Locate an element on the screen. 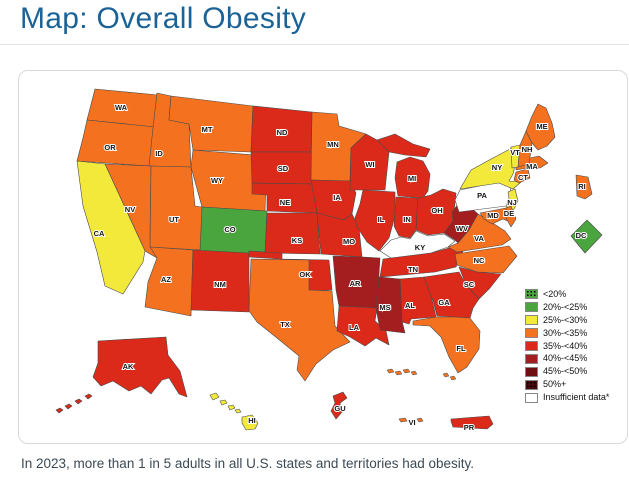 The height and width of the screenshot is (482, 629). state-label-NM: NM is located at coordinates (220, 284).